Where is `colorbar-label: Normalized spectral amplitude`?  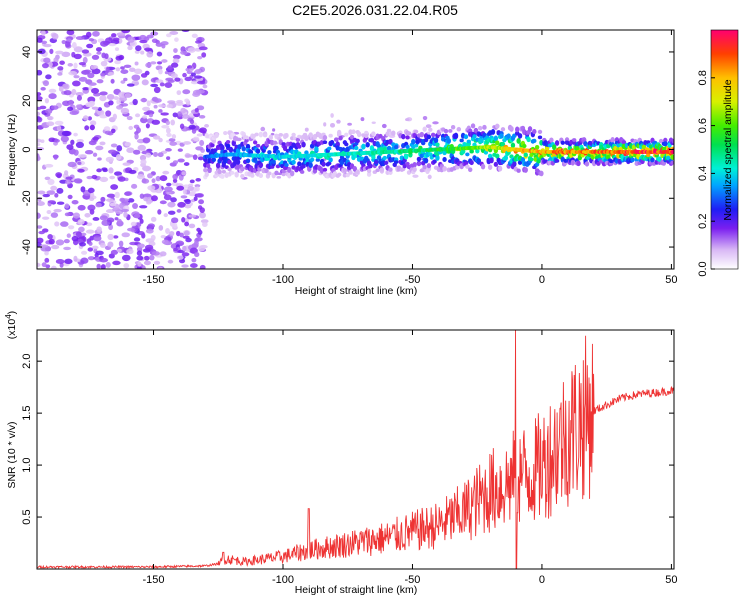
colorbar-label: Normalized spectral amplitude is located at coordinates (728, 149).